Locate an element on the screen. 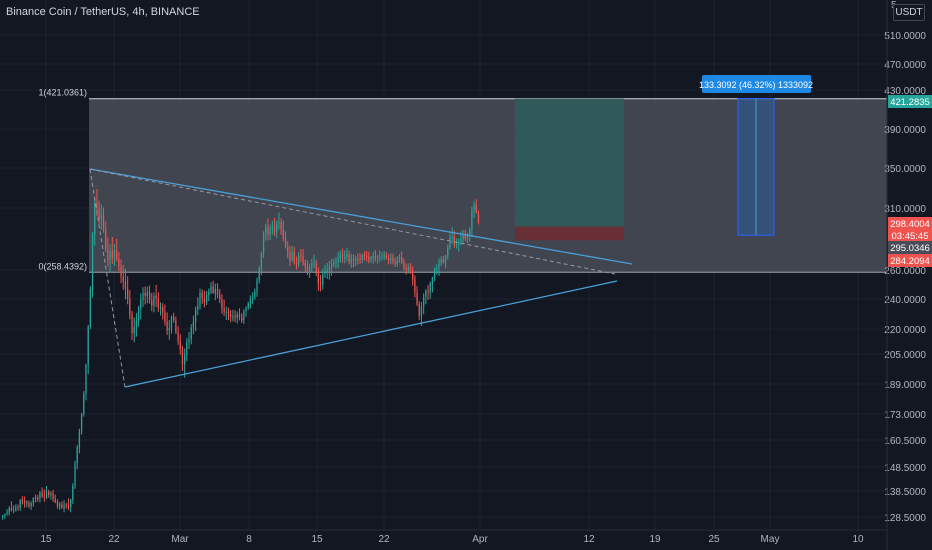 This screenshot has width=932, height=550. dashed-midline is located at coordinates (352, 221).